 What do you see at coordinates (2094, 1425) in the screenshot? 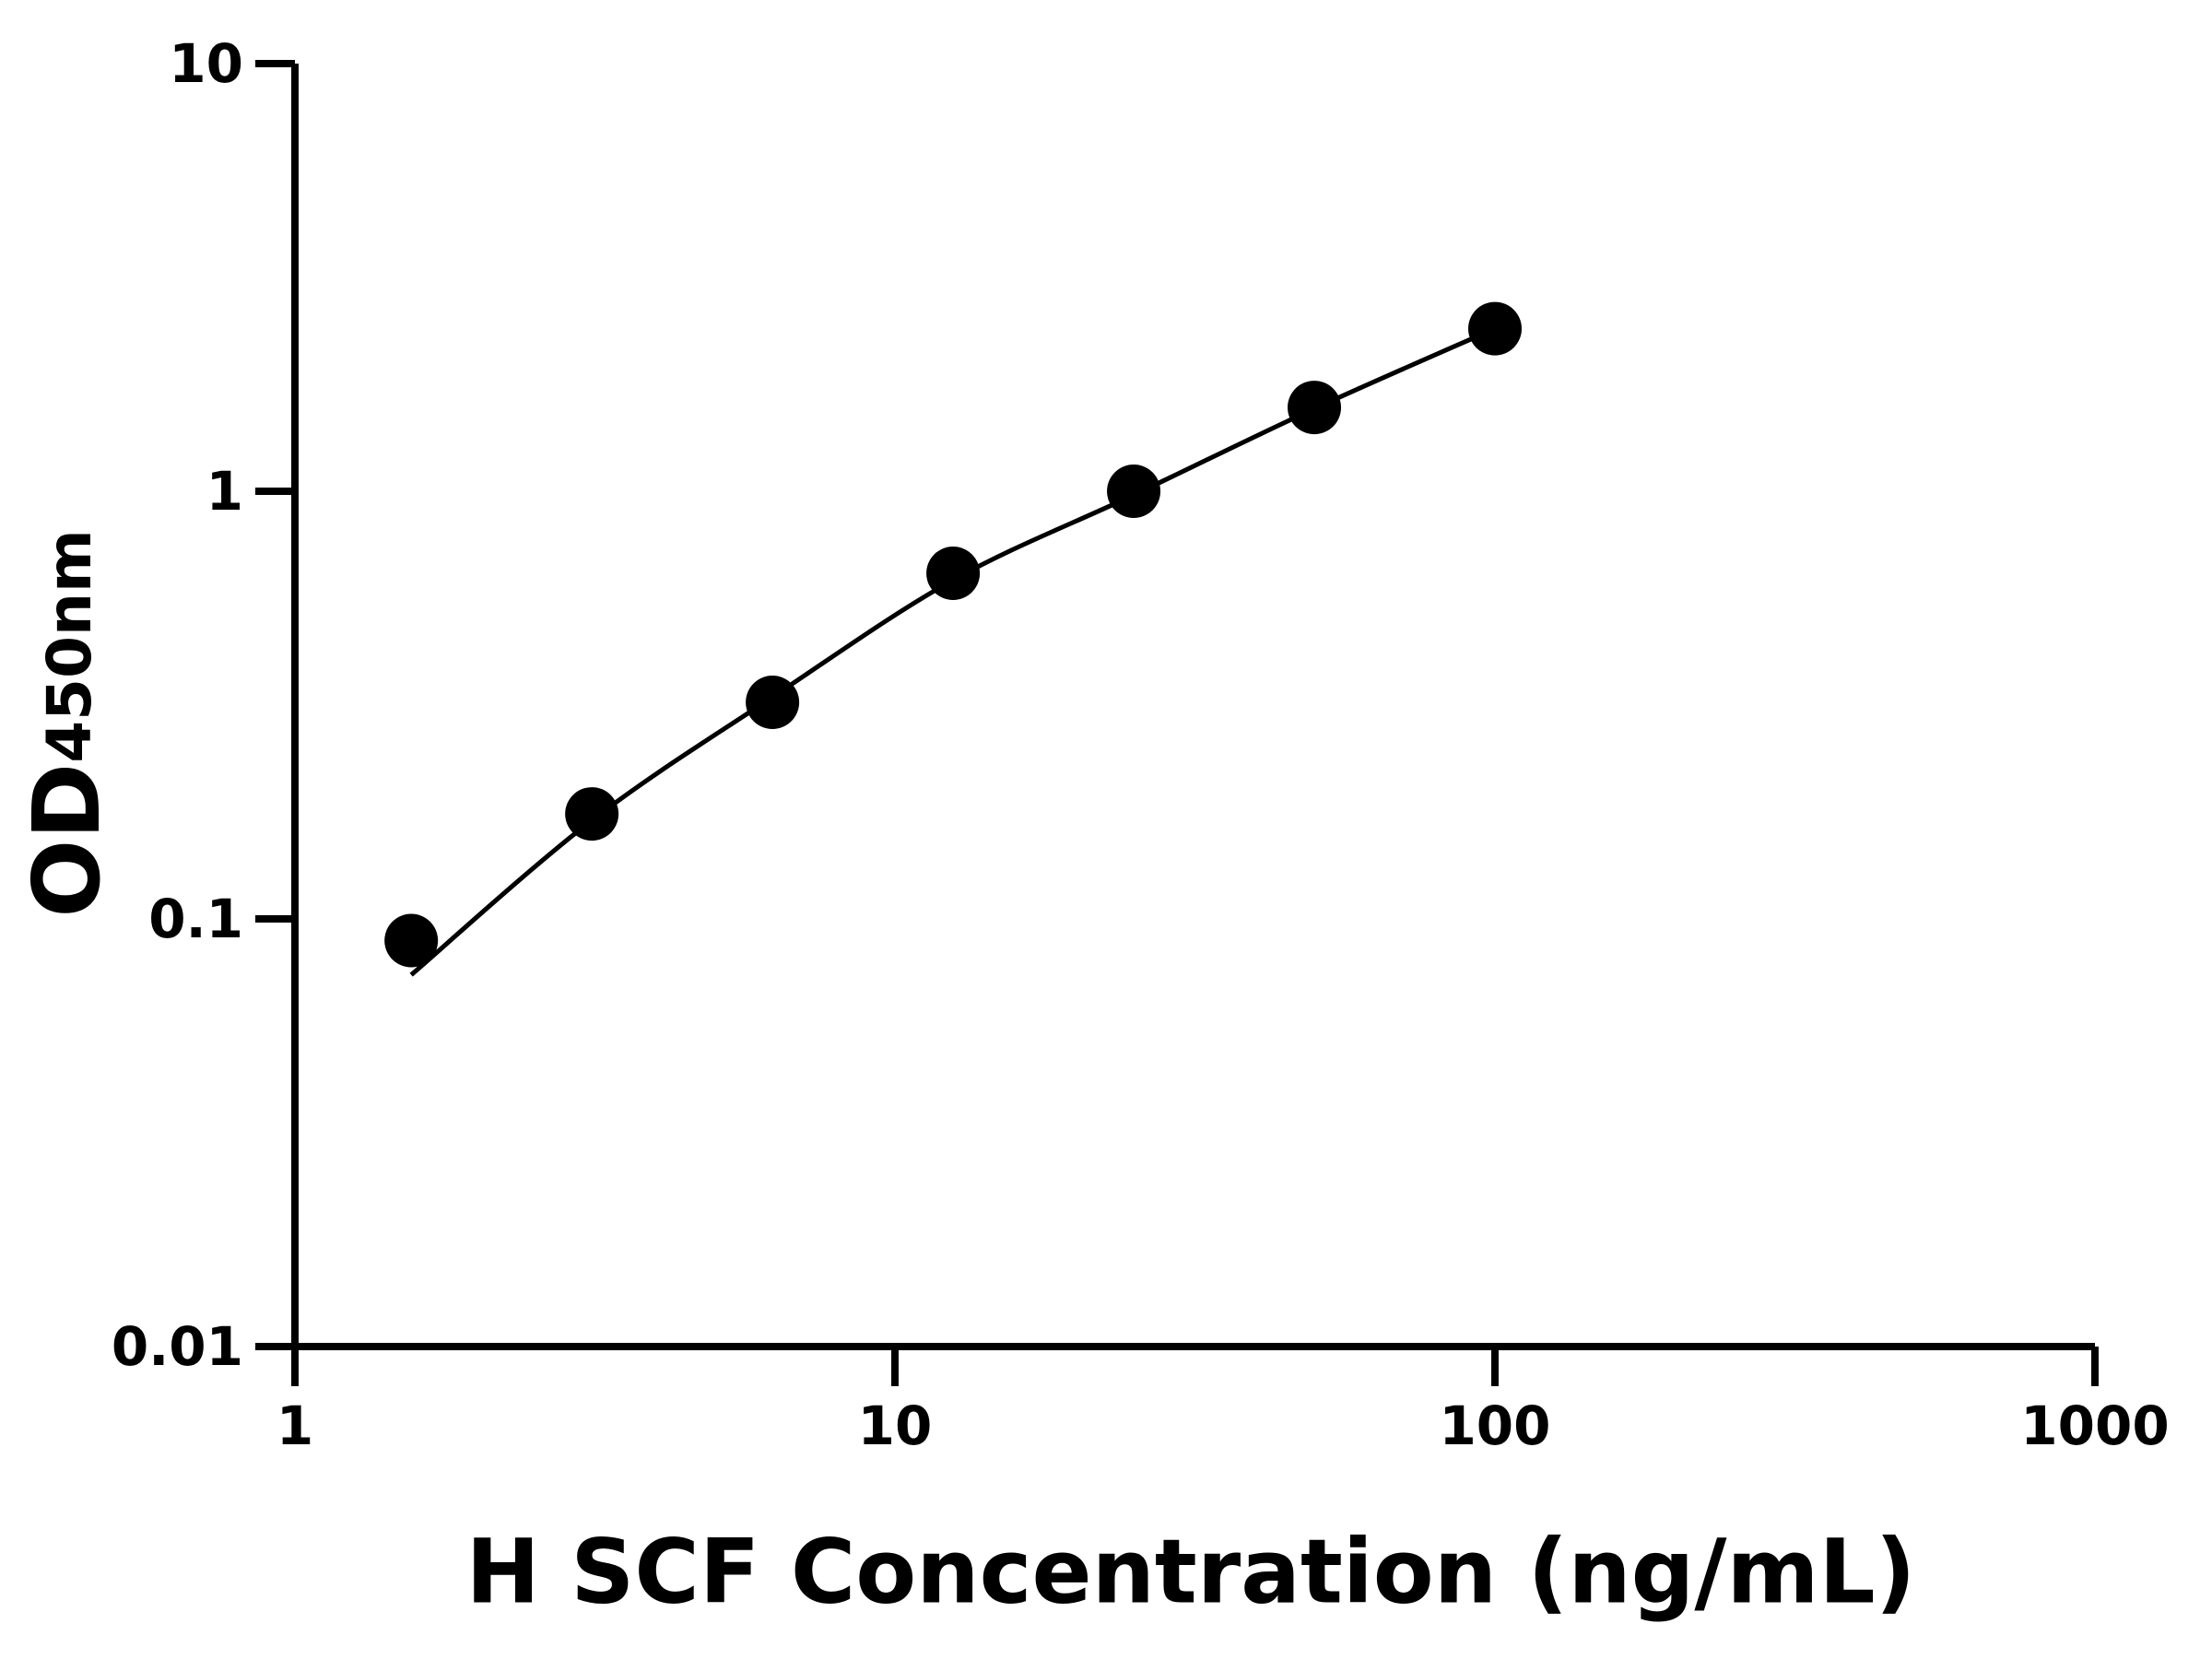
I see `x-tick-label: 1000` at bounding box center [2094, 1425].